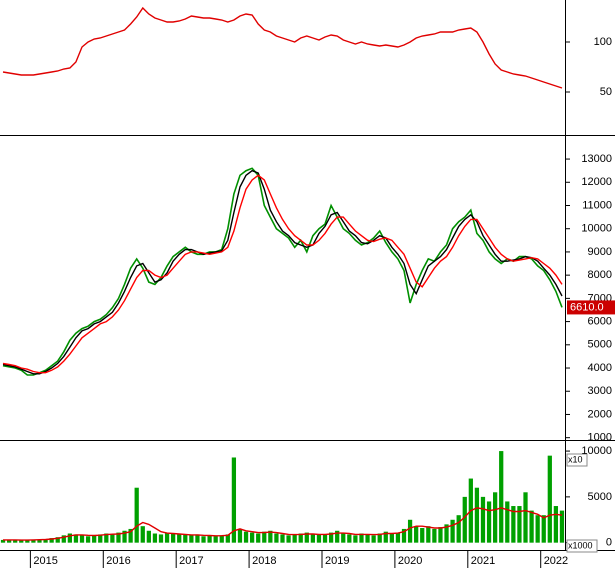  What do you see at coordinates (600, 391) in the screenshot?
I see `y-tick-label: 3000` at bounding box center [600, 391].